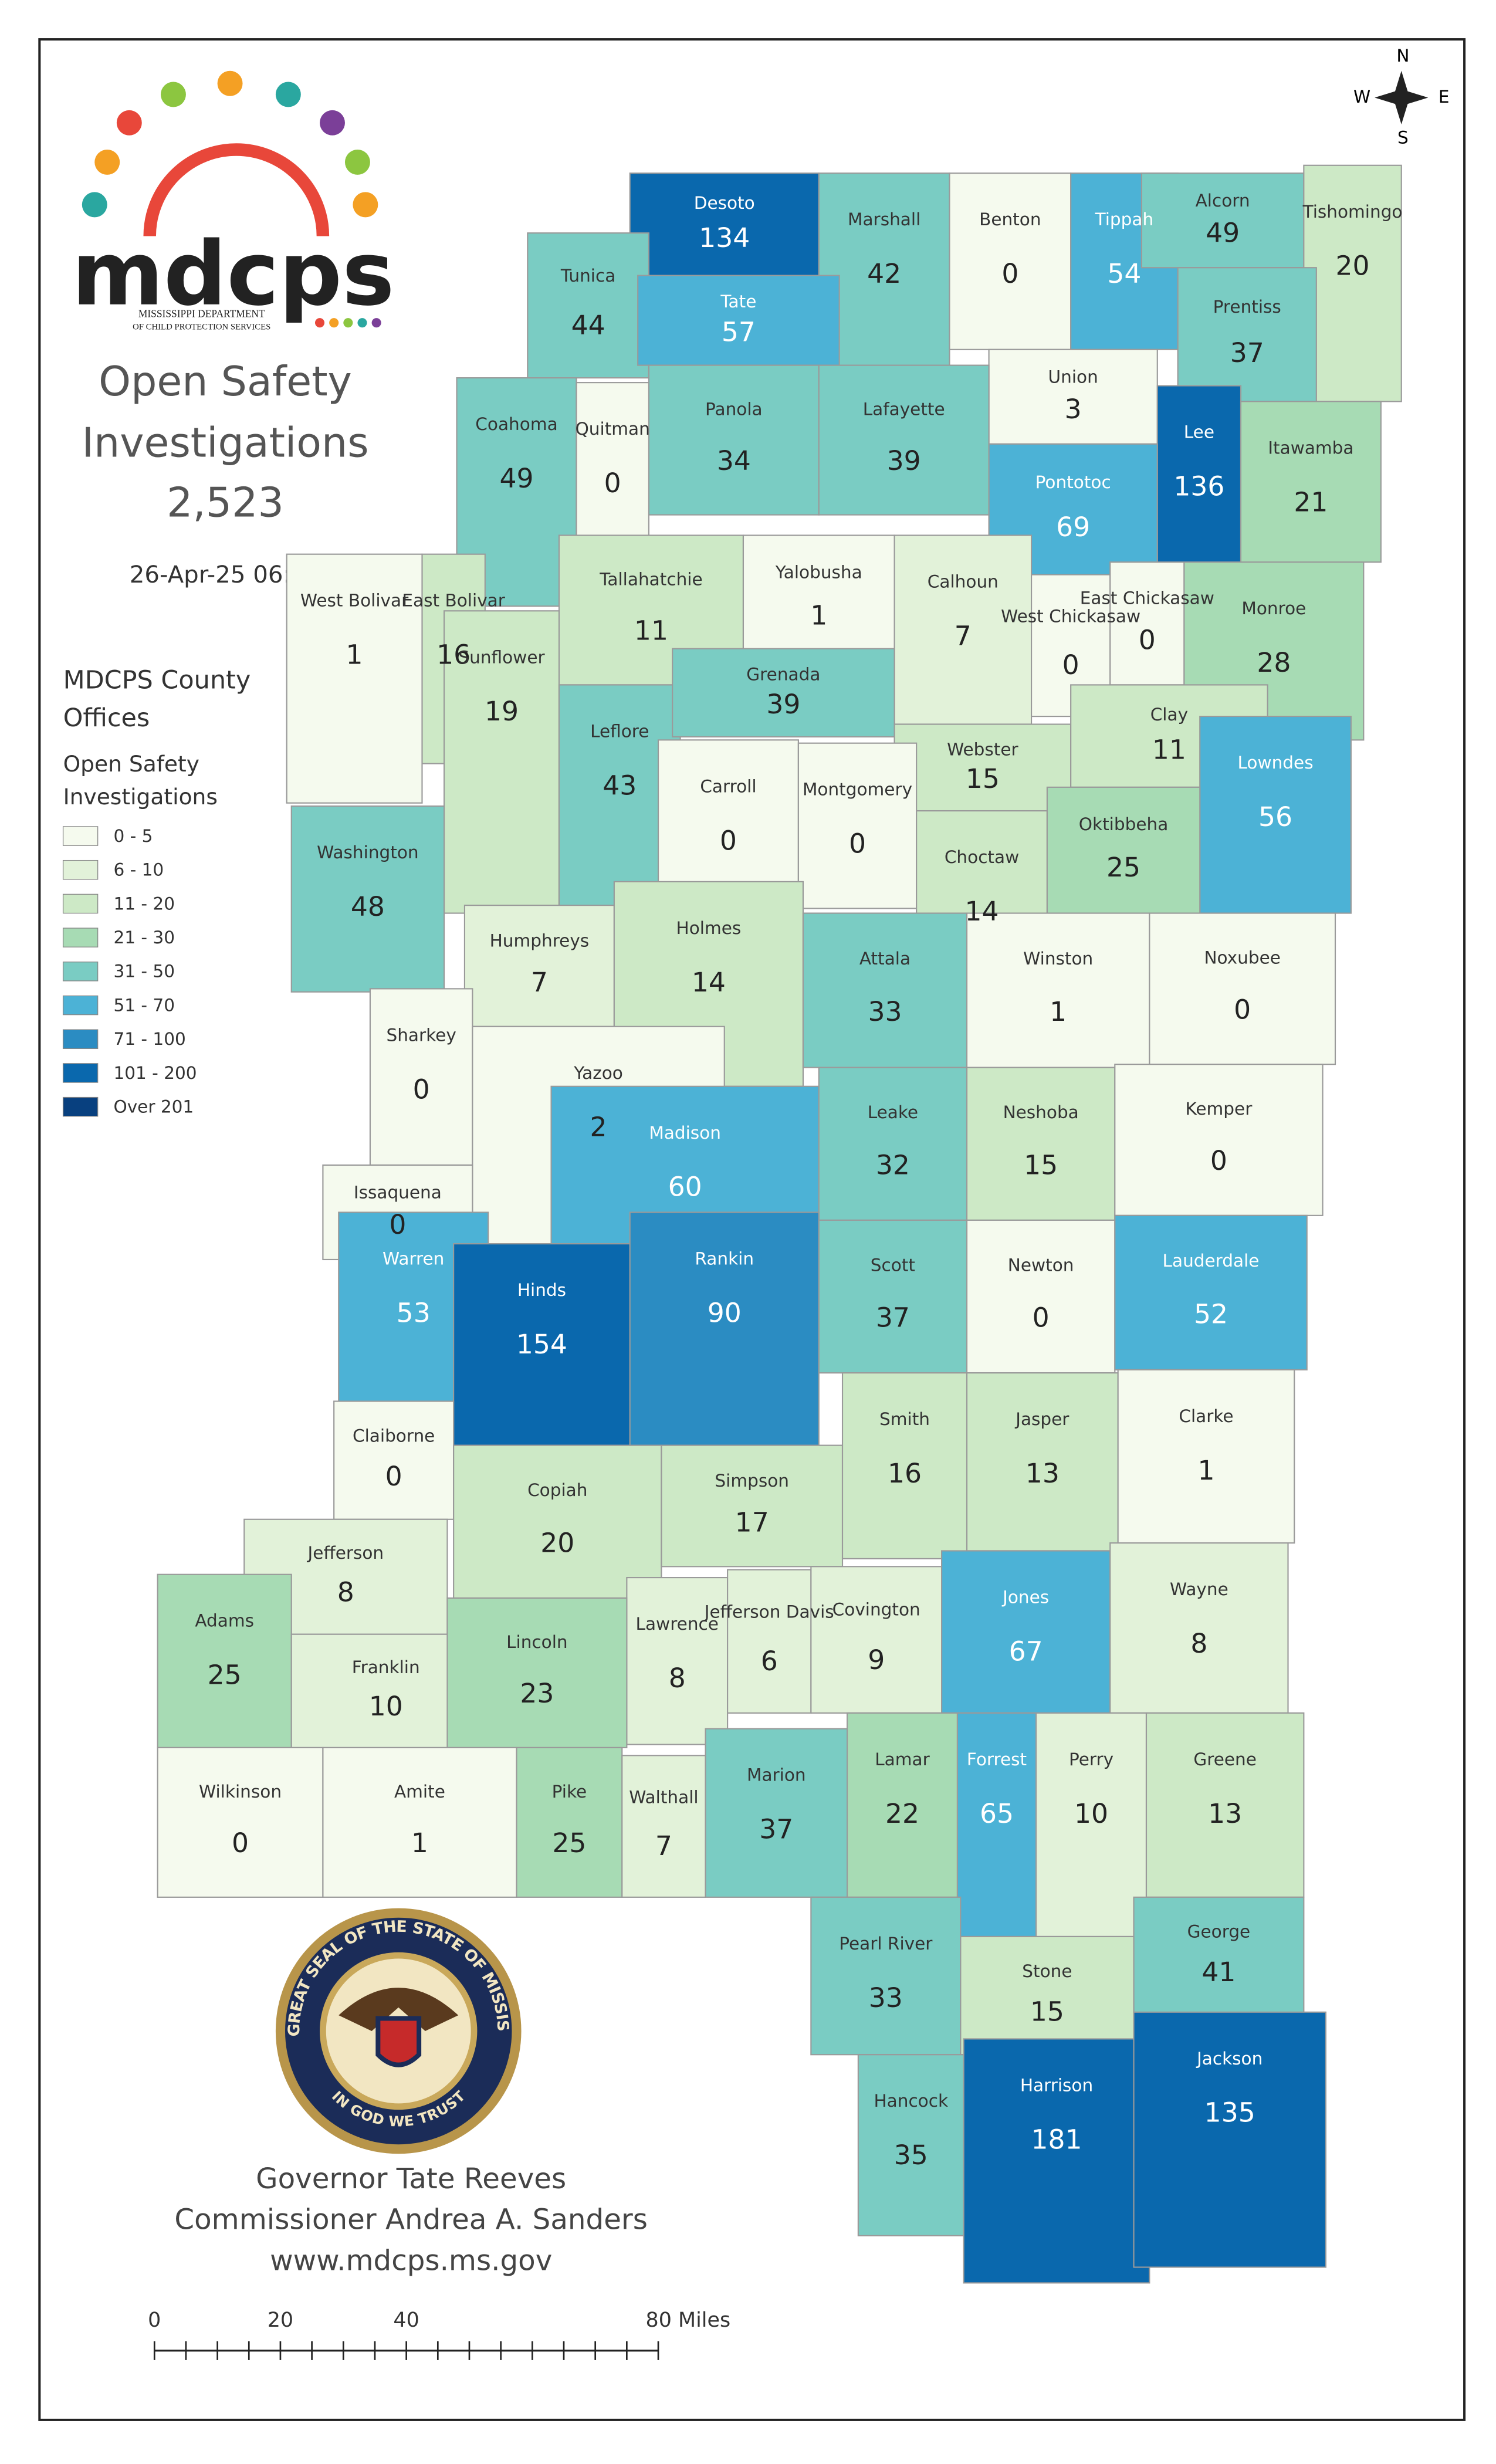  What do you see at coordinates (738, 302) in the screenshot?
I see `county-name: Tate` at bounding box center [738, 302].